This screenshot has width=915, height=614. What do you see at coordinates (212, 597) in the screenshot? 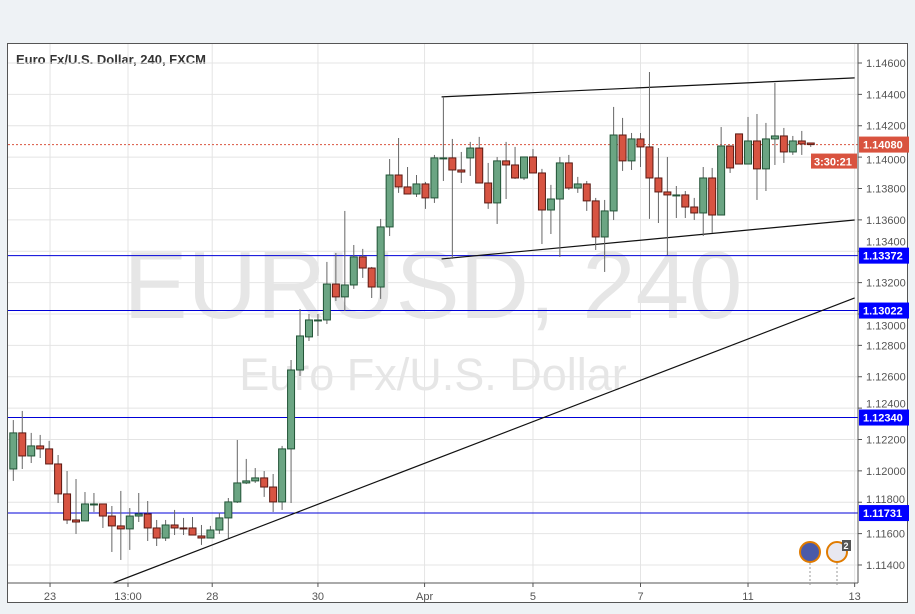
I see `time-tick-label: 28` at bounding box center [212, 597].